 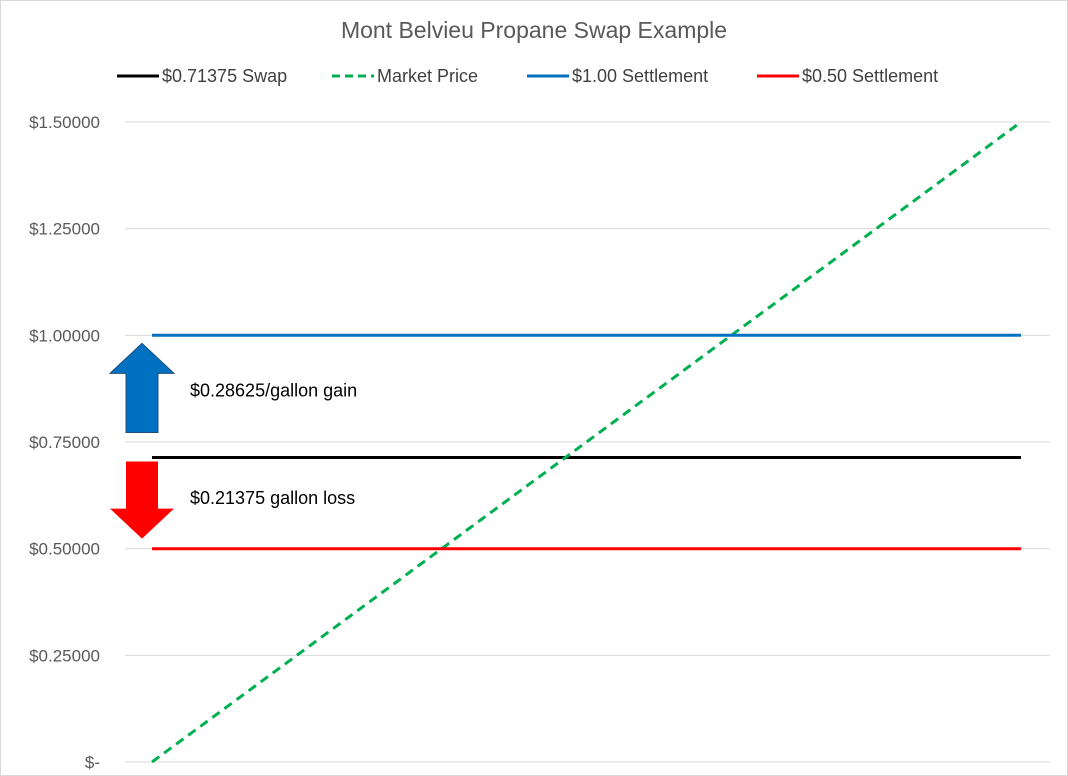 What do you see at coordinates (92, 762) in the screenshot?
I see `y-tick-label: $-` at bounding box center [92, 762].